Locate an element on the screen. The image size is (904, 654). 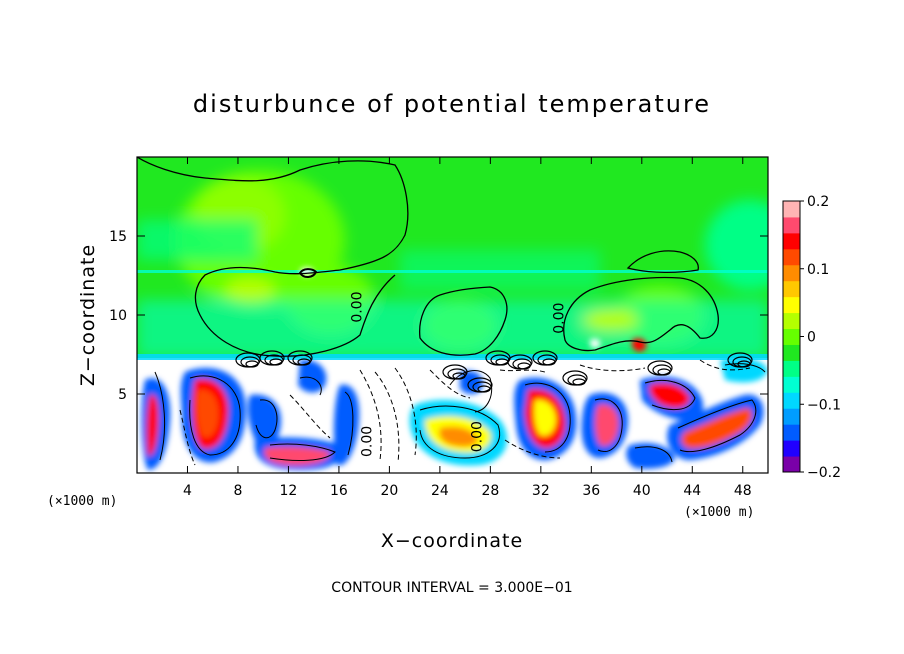
x-axis-label: X−coordinate is located at coordinates (452, 541).